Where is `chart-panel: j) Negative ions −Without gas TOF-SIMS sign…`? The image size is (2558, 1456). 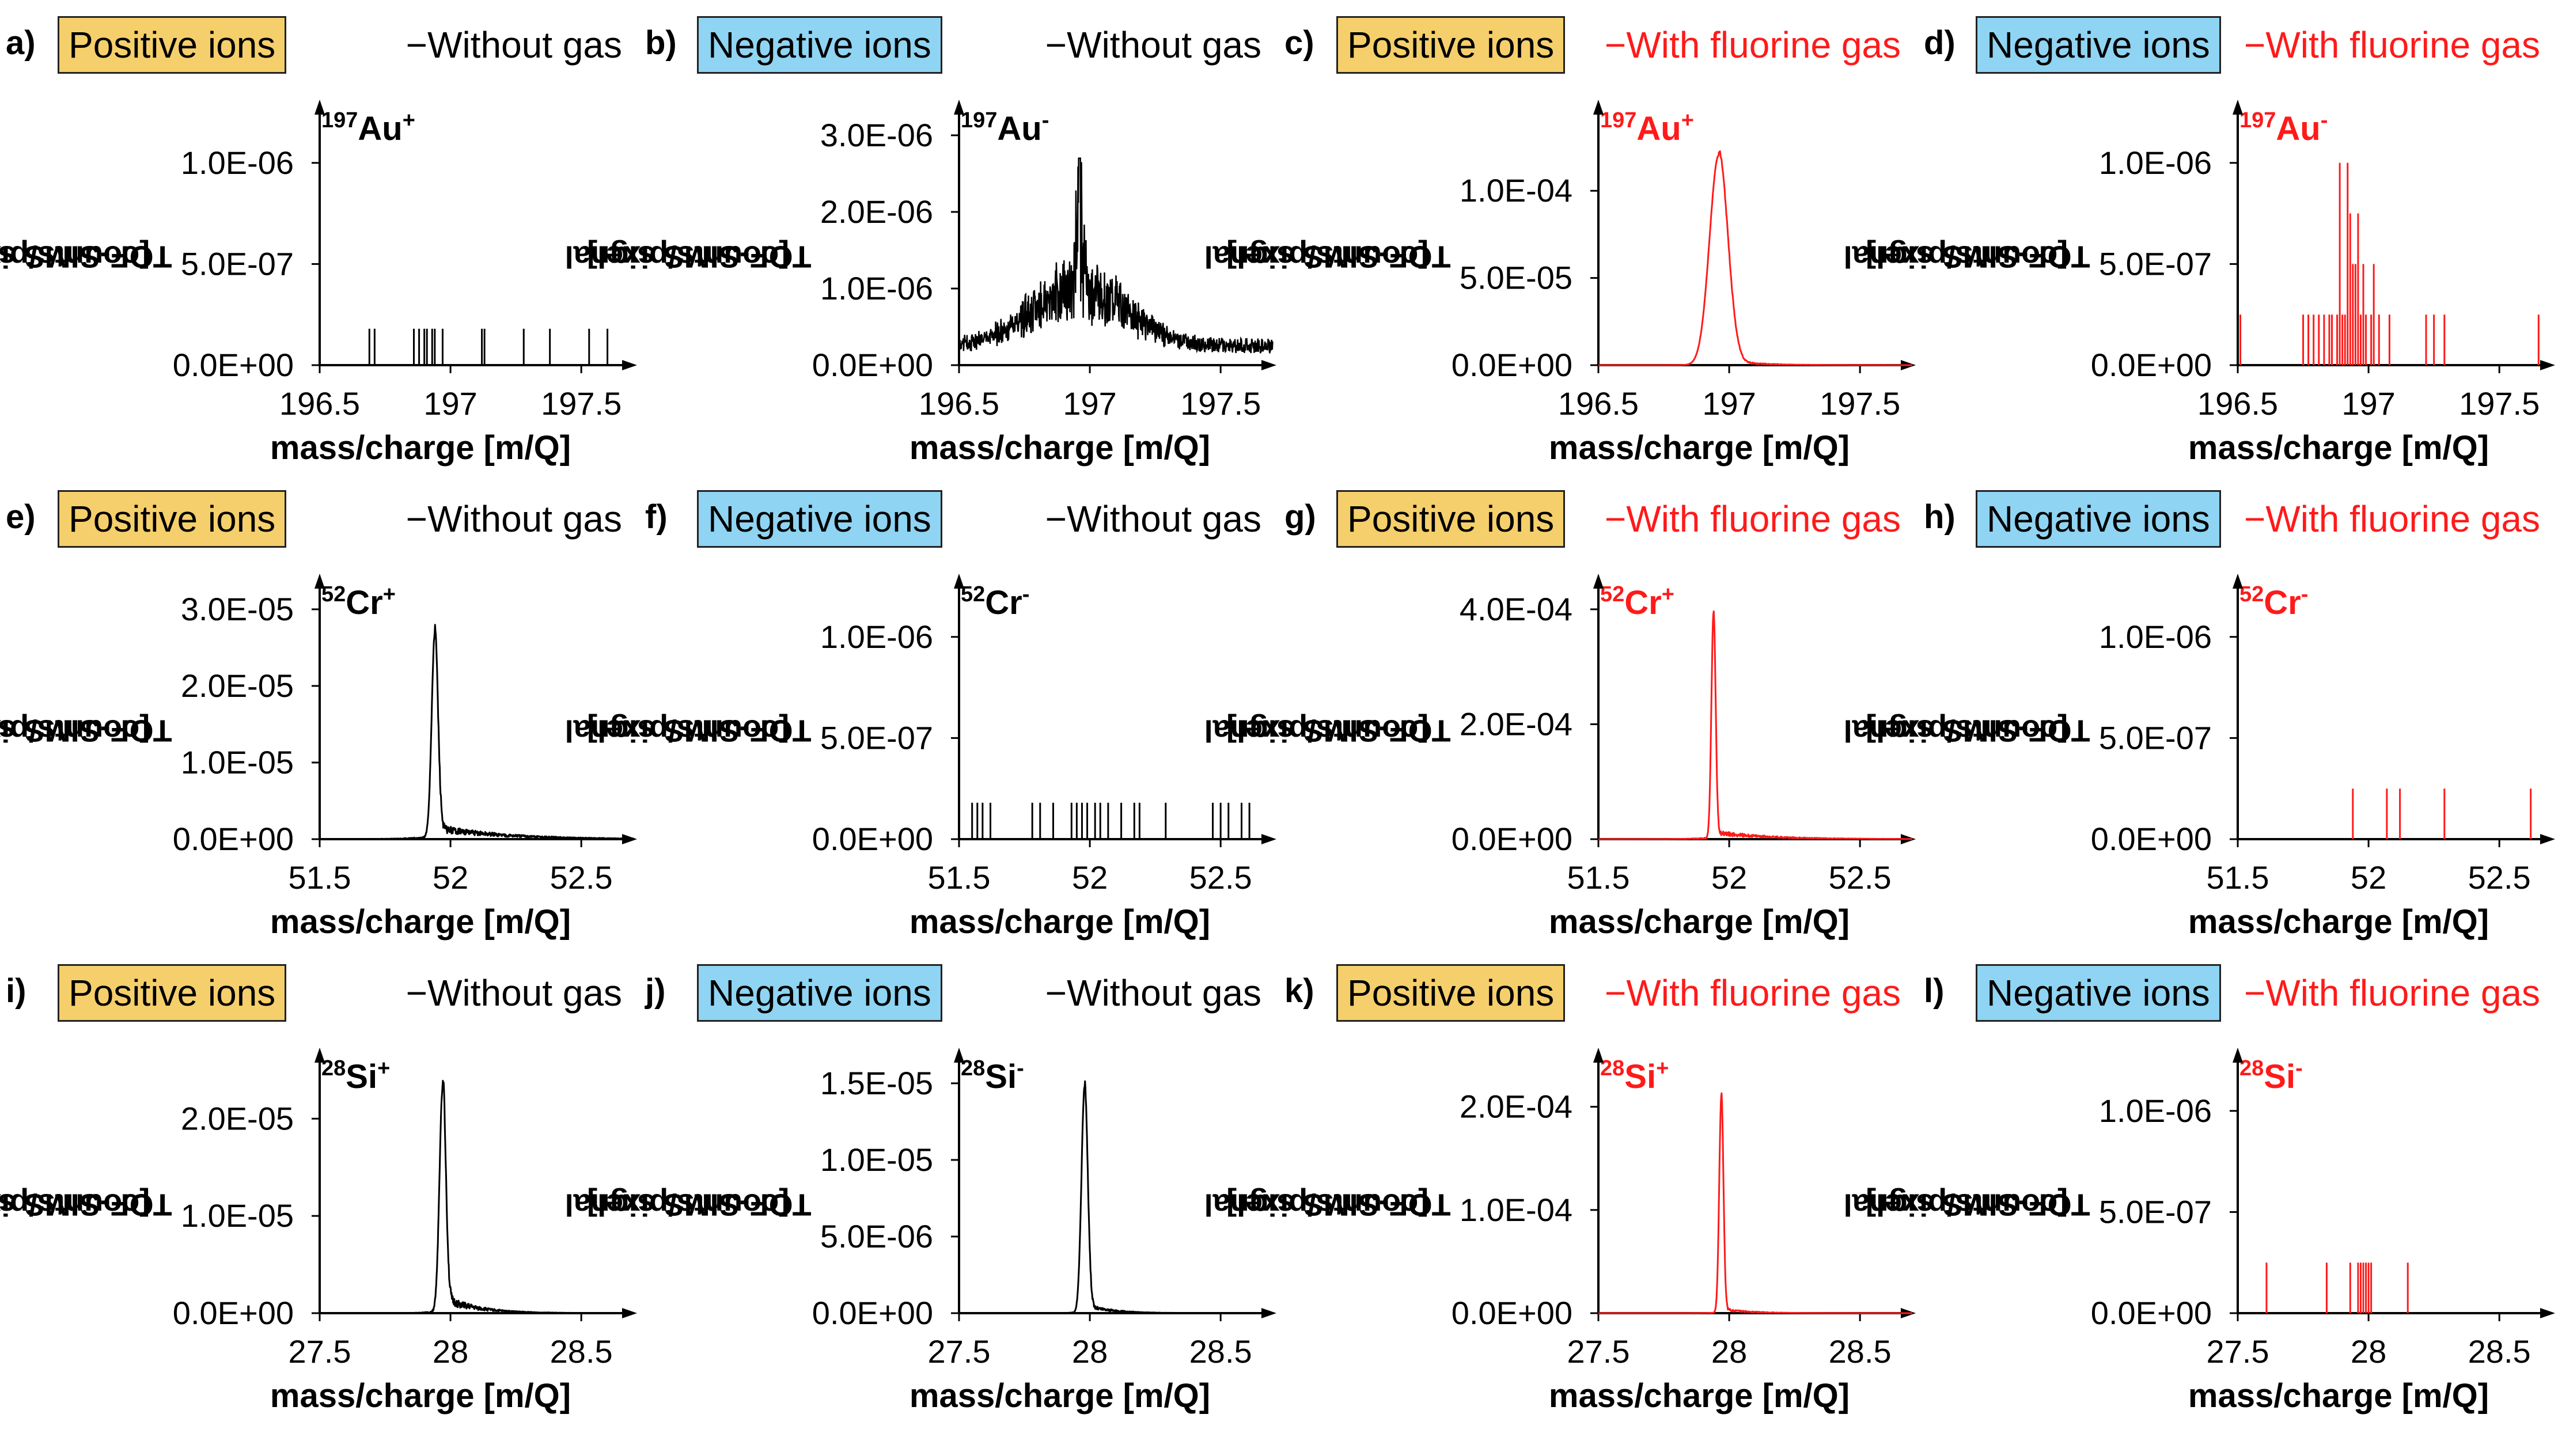 chart-panel: j) Negative ions −Without gas TOF-SIMS sign… is located at coordinates (922, 1196).